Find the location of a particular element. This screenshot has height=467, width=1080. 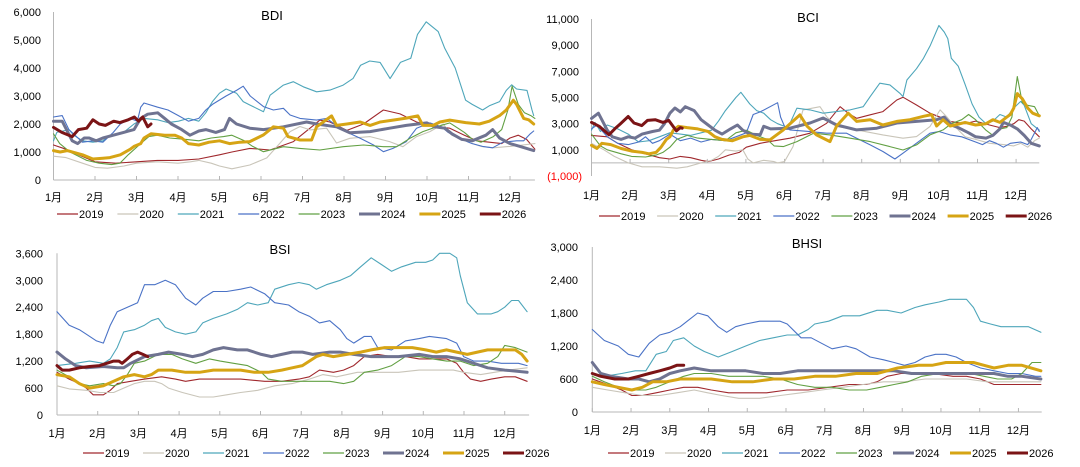

y-tick-label: 3,600 is located at coordinates (29, 254).